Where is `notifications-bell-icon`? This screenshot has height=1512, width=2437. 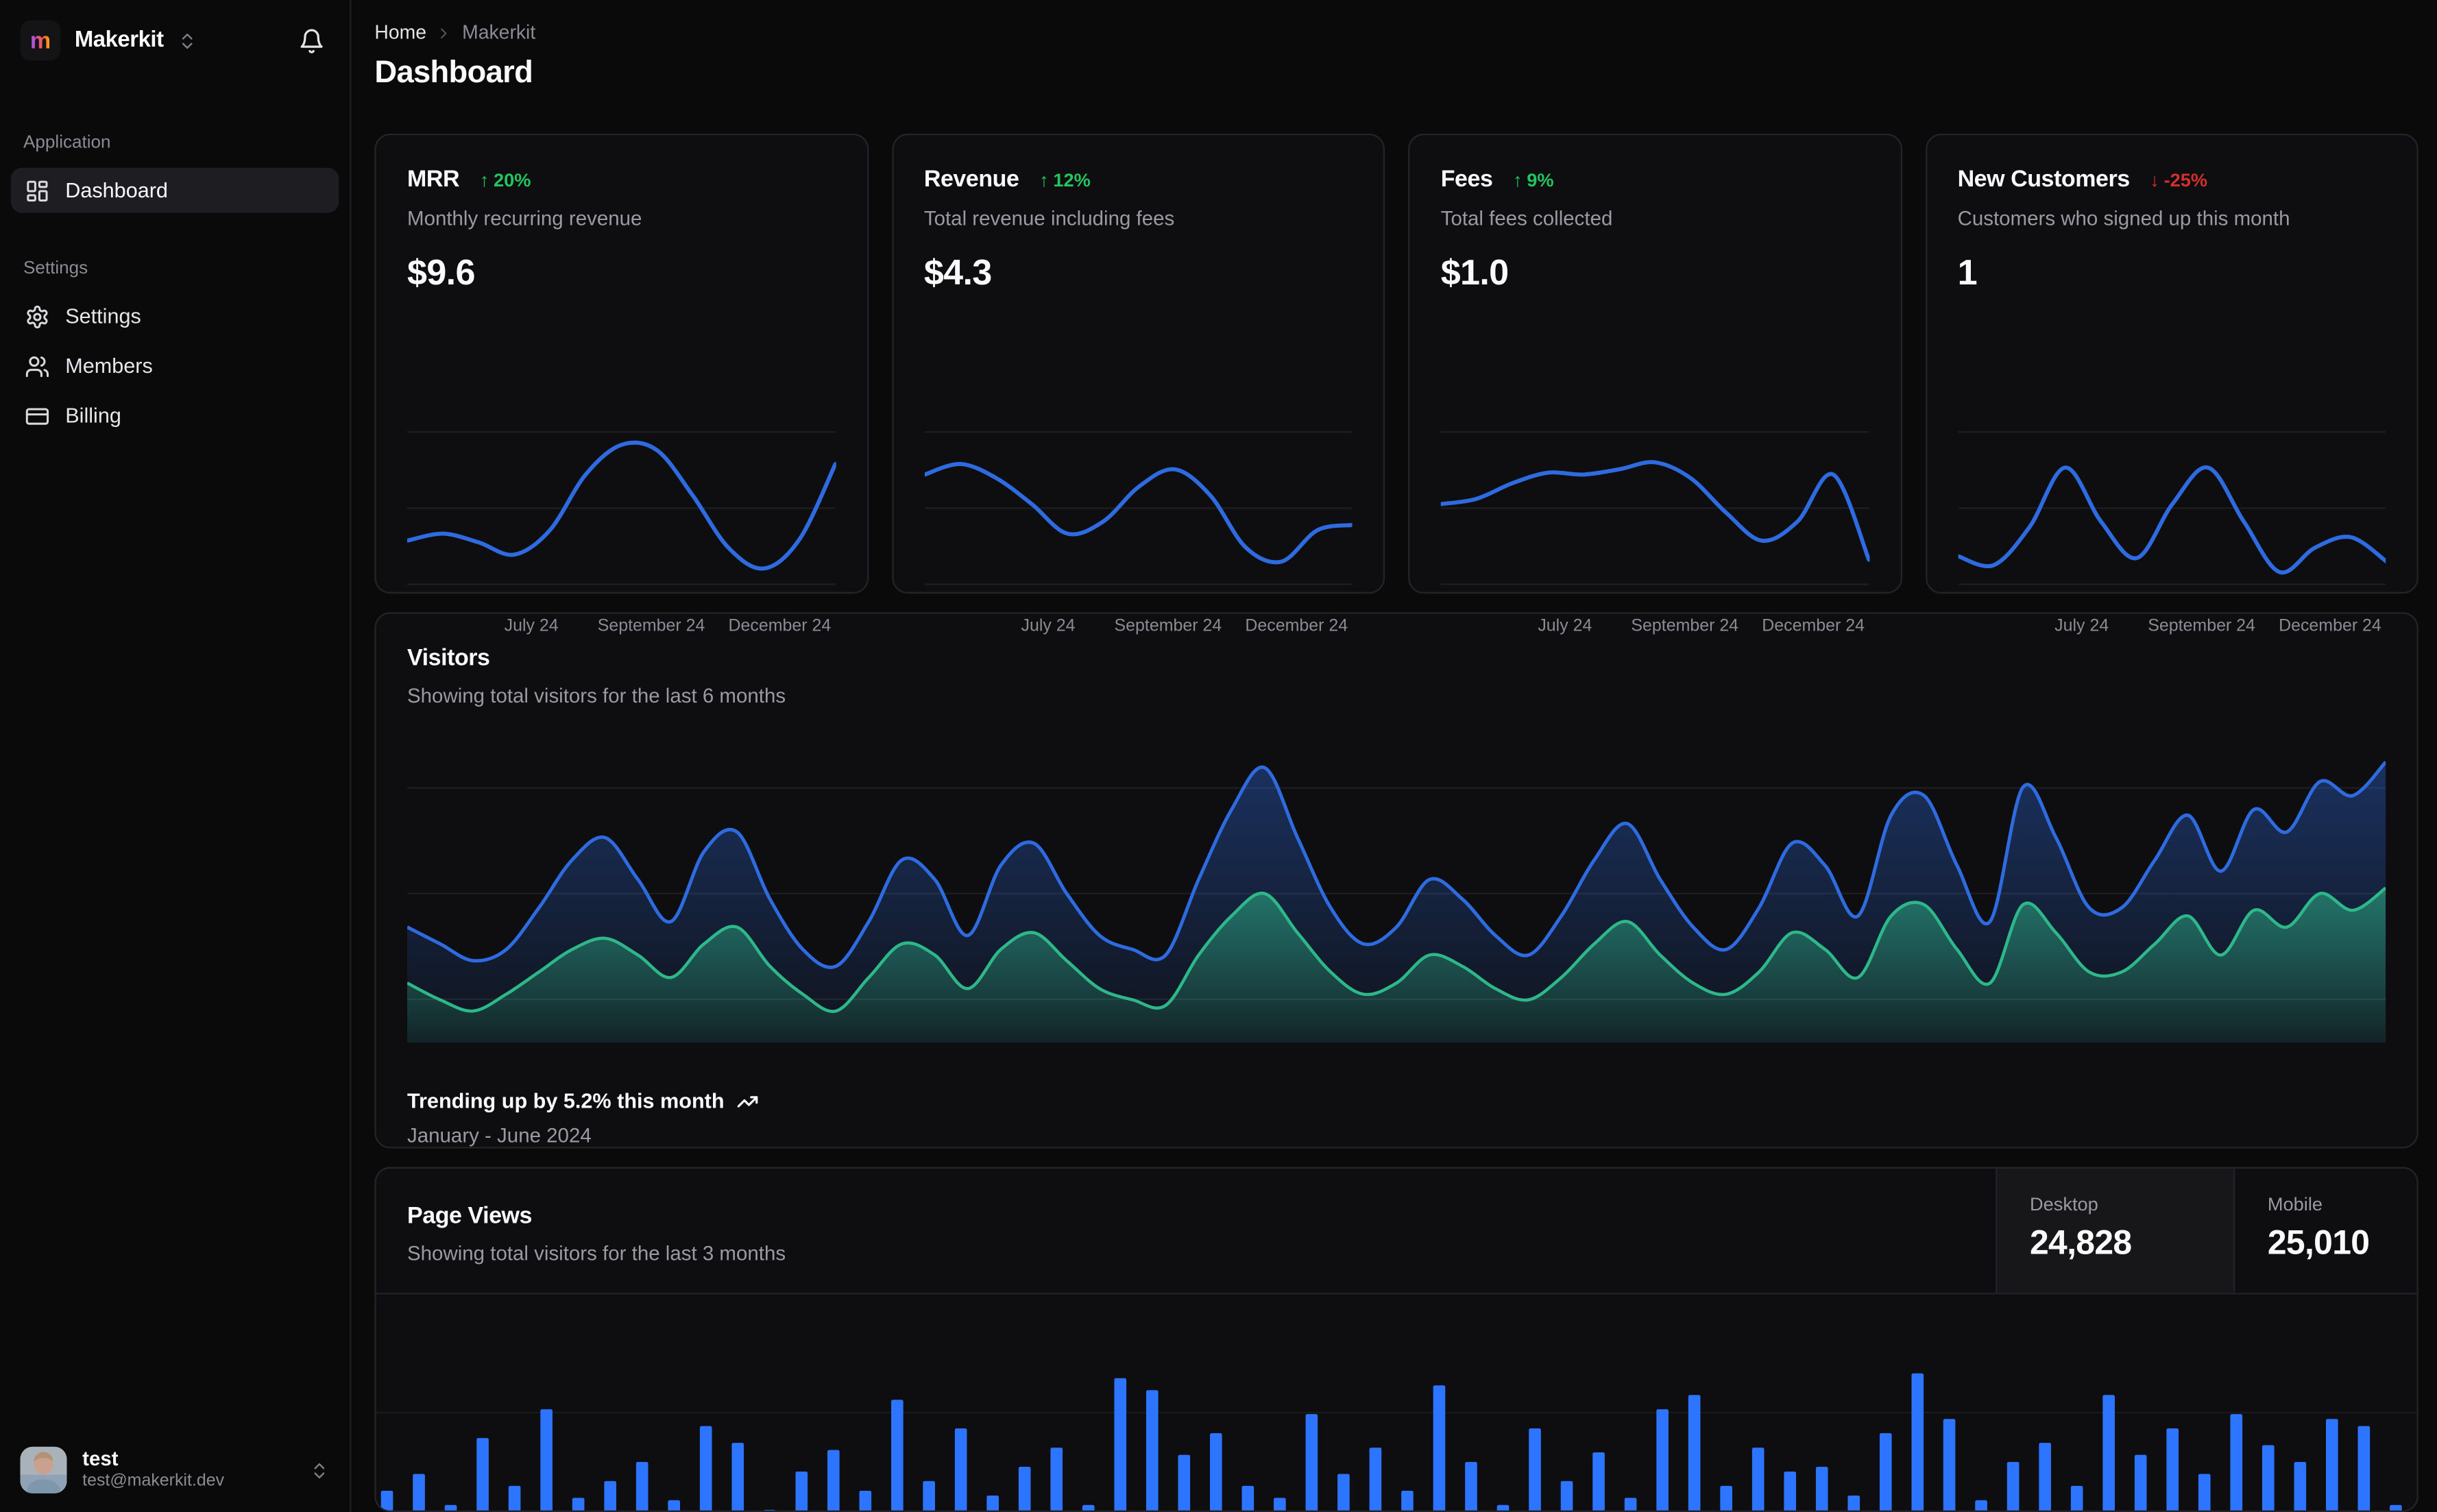
notifications-bell-icon is located at coordinates (311, 40).